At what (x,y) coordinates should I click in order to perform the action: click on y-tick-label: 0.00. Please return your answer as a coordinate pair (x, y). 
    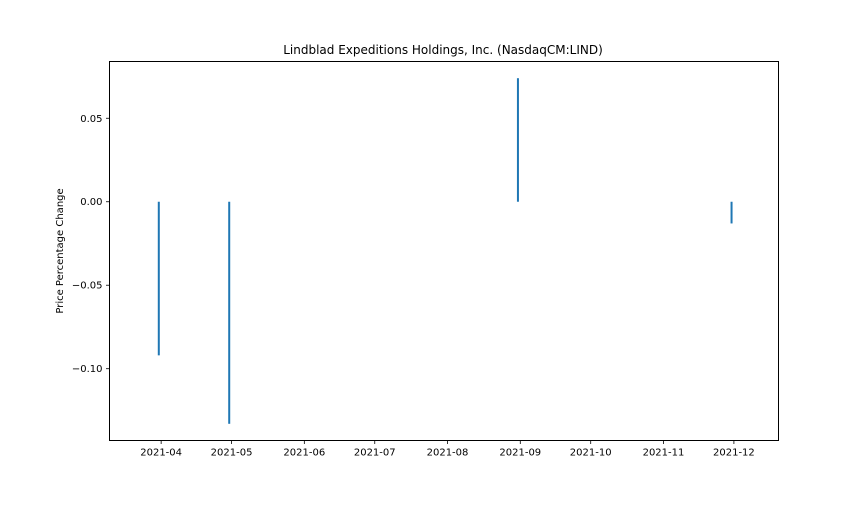
    Looking at the image, I should click on (91, 202).